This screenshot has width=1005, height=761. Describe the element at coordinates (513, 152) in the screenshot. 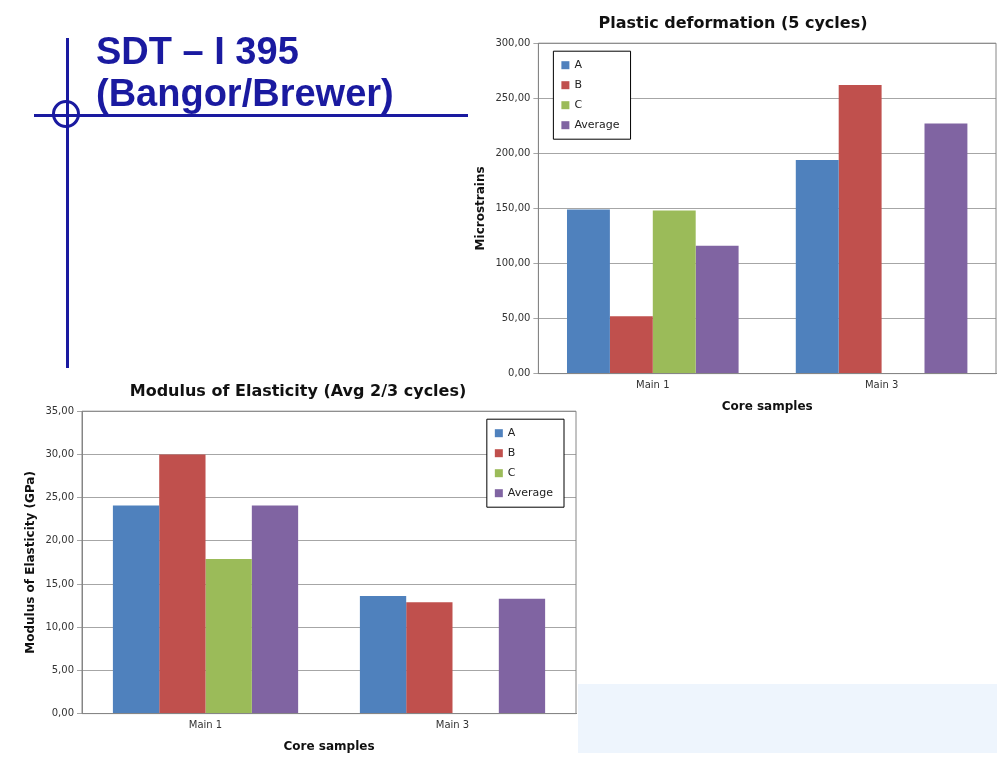

I see `y-tick-label: 200,00` at that location.